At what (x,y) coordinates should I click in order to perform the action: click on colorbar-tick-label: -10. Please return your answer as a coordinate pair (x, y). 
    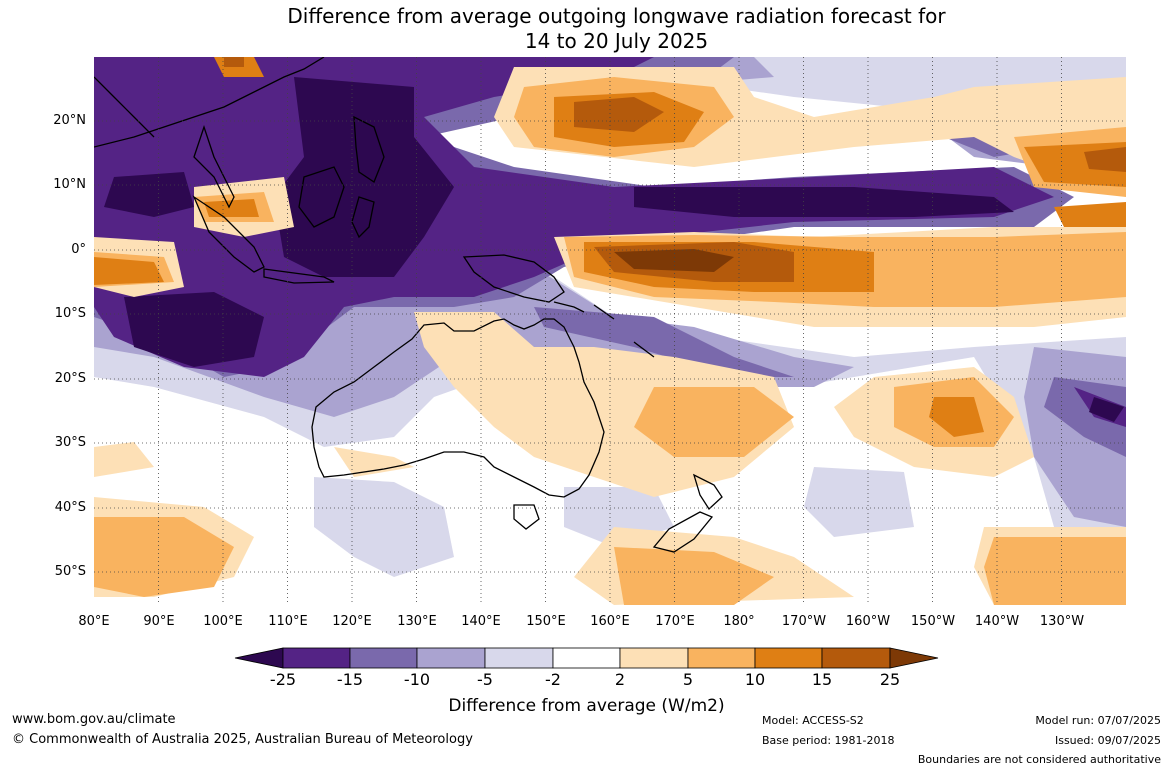
    Looking at the image, I should click on (417, 679).